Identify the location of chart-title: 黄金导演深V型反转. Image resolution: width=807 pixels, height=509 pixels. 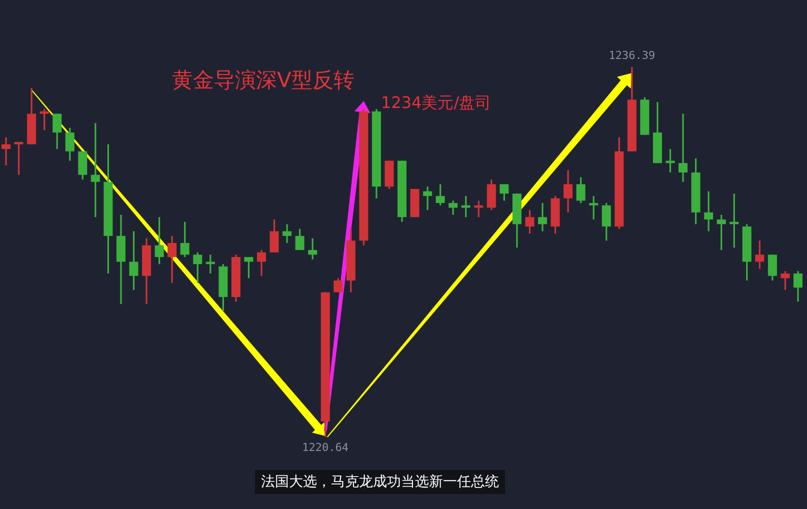
(263, 80).